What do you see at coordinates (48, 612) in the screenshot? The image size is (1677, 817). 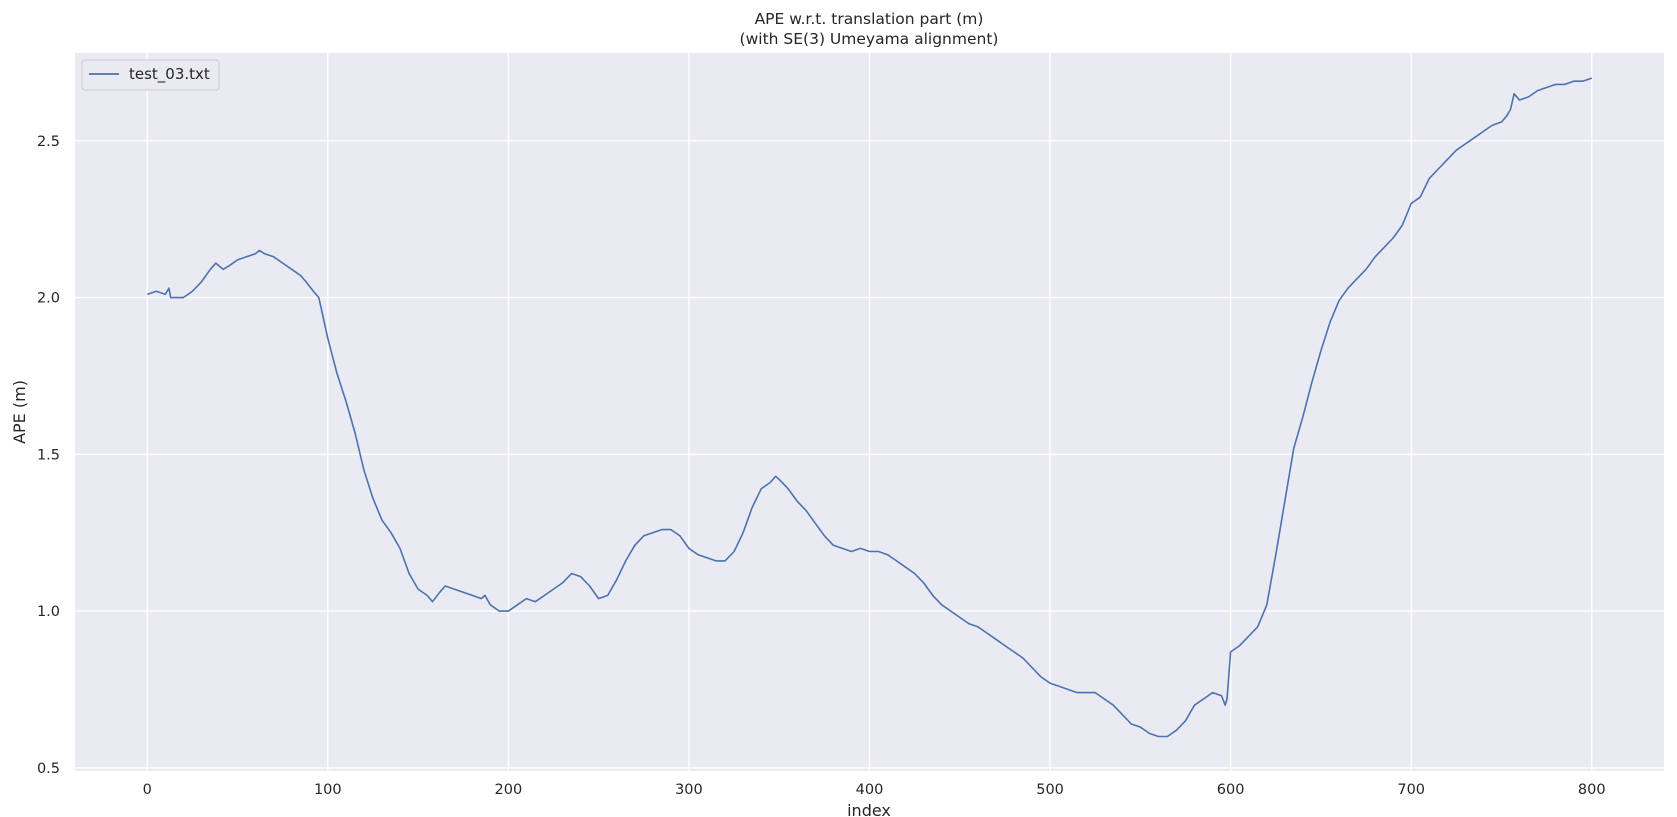 I see `y-tick-label: 1.0` at bounding box center [48, 612].